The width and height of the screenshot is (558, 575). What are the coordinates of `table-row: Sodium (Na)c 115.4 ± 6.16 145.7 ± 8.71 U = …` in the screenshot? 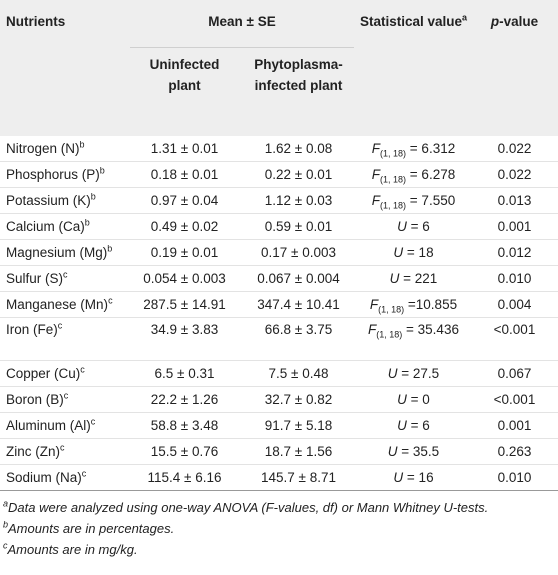 It's located at (279, 477).